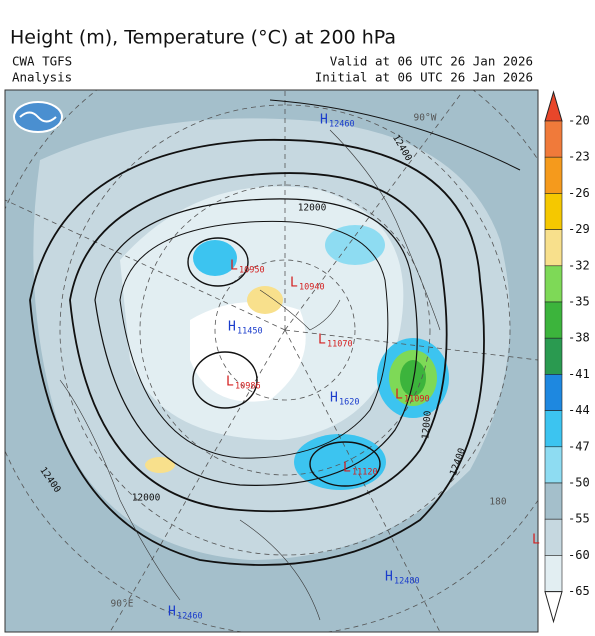 This screenshot has width=595, height=636. I want to click on colorbar-label: -38, so click(579, 338).